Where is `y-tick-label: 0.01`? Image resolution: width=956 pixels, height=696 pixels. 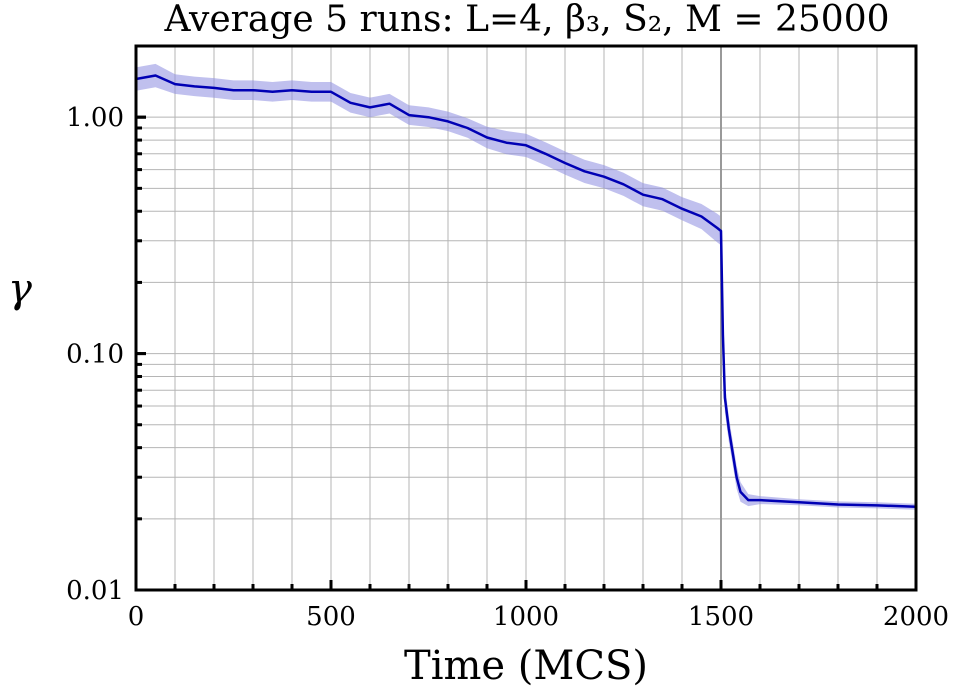 y-tick-label: 0.01 is located at coordinates (95, 591).